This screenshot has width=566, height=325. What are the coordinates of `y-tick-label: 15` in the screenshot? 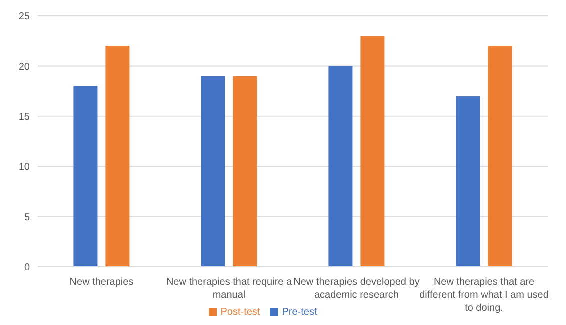 It's located at (24, 117).